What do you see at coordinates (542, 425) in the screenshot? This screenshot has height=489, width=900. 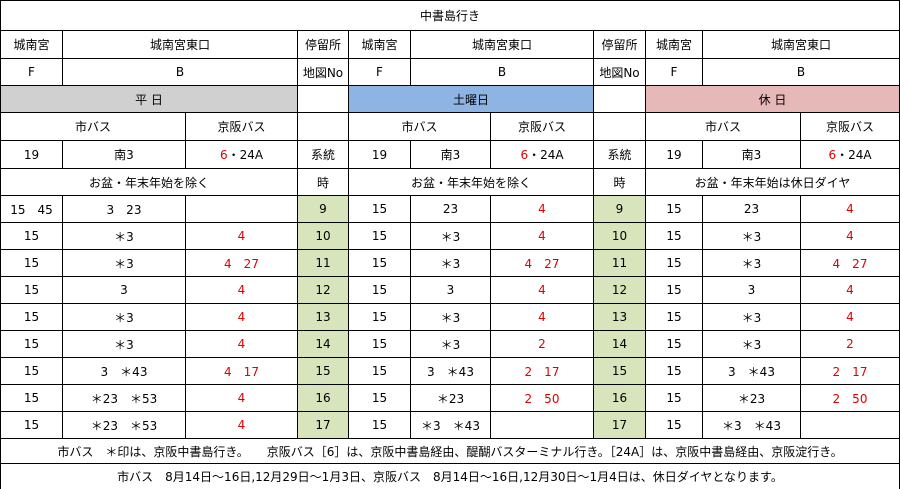 I see `departure` at bounding box center [542, 425].